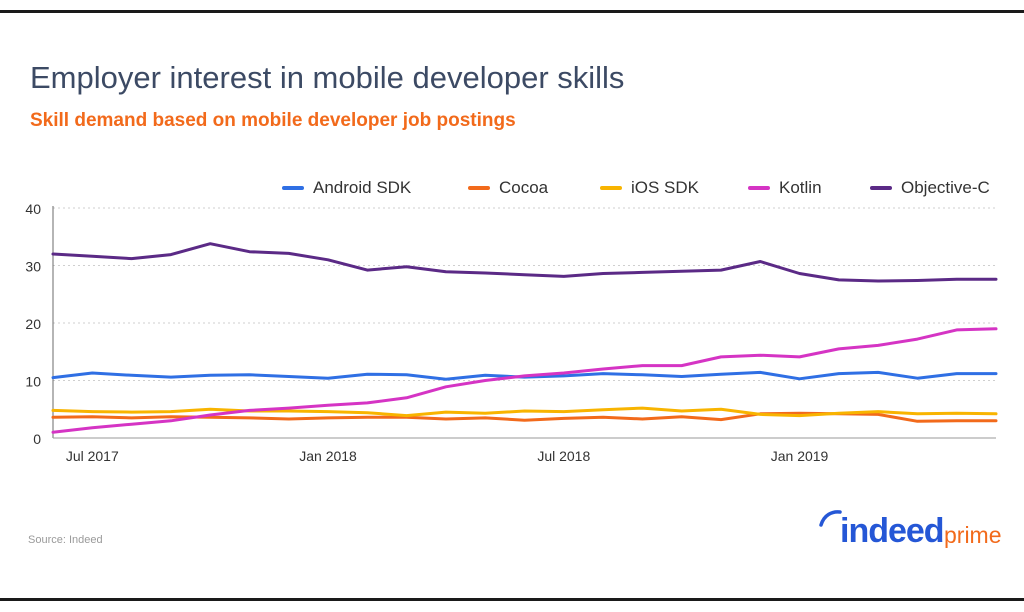 The height and width of the screenshot is (612, 1024). I want to click on y-tick-label-40: 40, so click(33, 209).